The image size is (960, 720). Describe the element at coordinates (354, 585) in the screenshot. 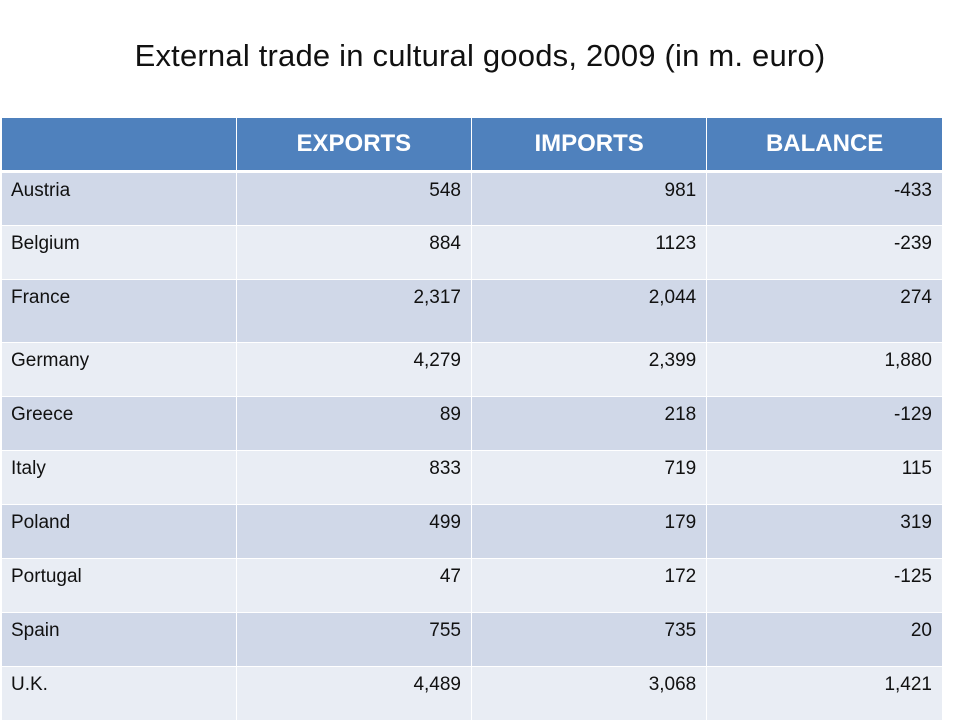

I see `exports-cell: 47` at that location.